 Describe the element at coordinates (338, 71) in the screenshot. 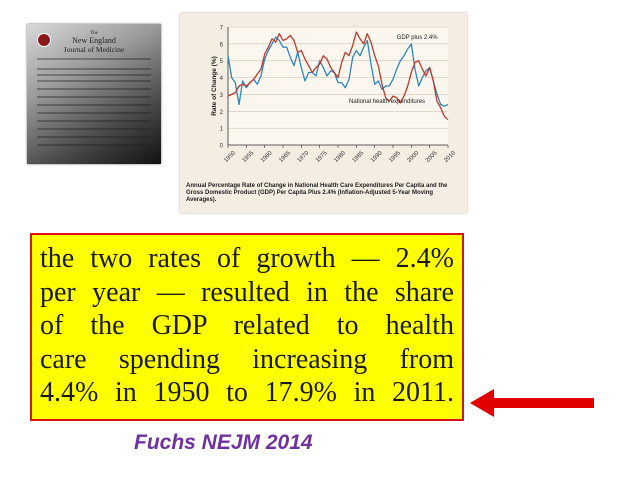

I see `series-line-gdp` at that location.